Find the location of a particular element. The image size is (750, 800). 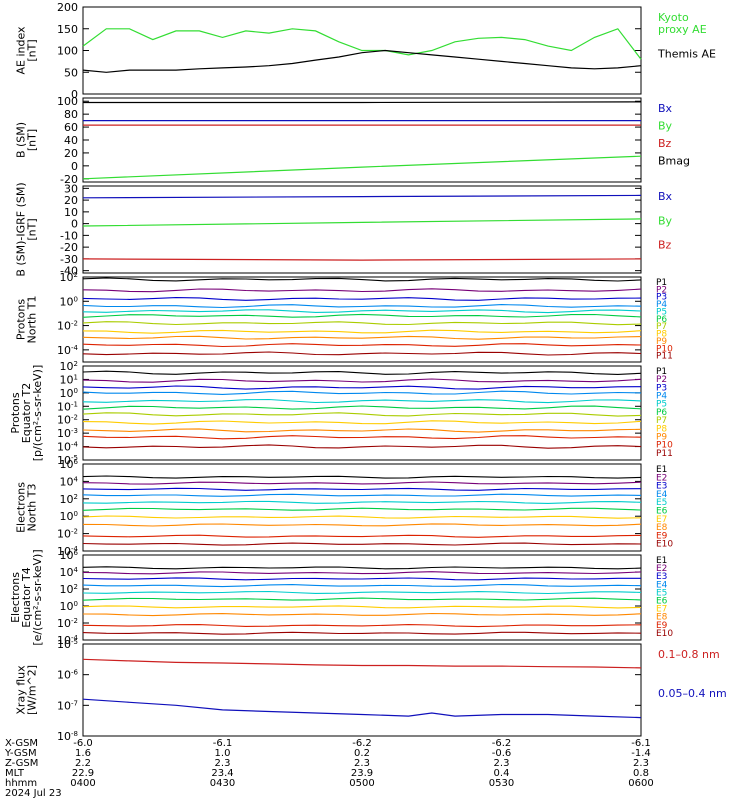

channel-label-e3: E3 is located at coordinates (661, 487).